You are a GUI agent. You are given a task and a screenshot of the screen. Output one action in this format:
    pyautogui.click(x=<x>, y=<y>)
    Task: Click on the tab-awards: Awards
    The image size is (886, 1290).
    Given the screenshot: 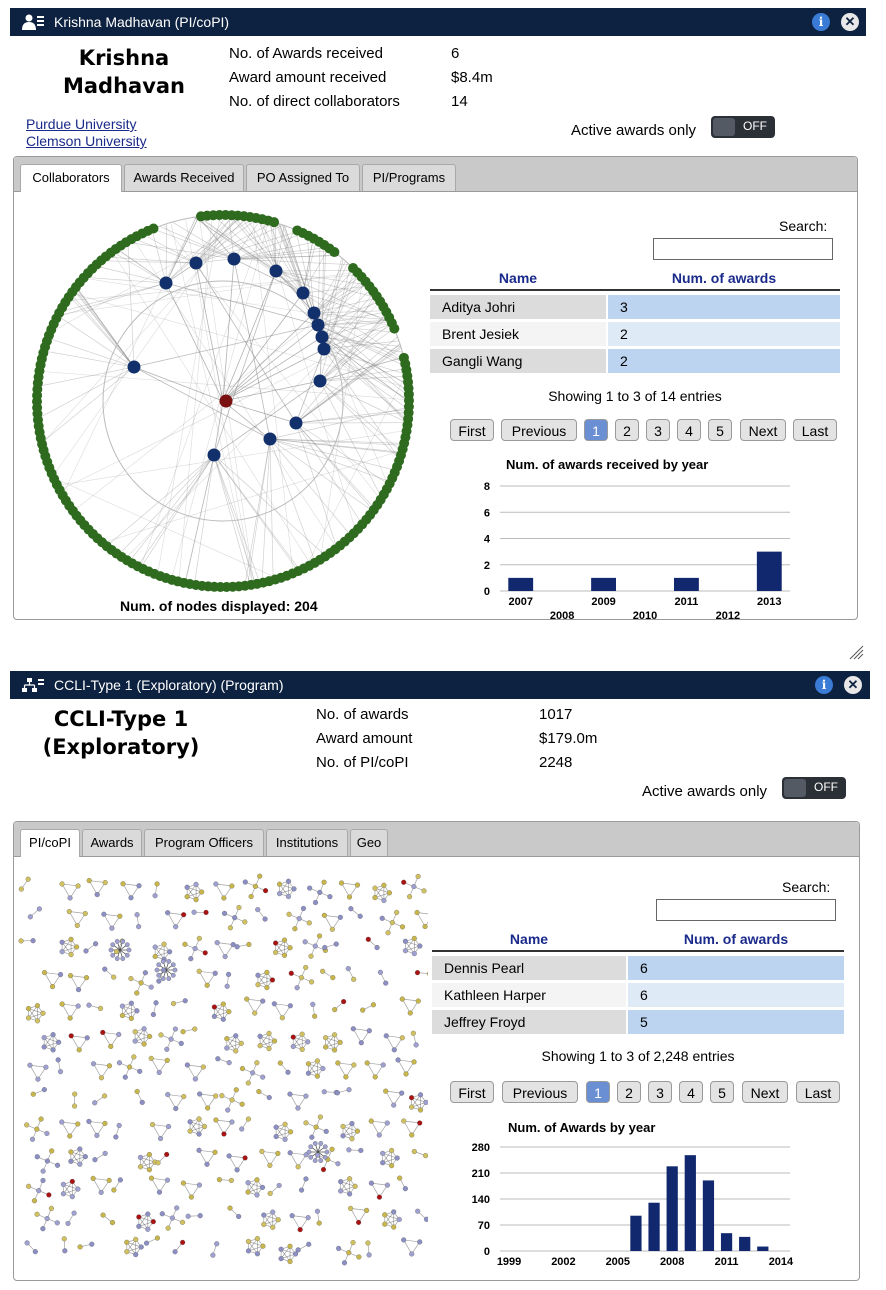 What is the action you would take?
    pyautogui.click(x=112, y=842)
    